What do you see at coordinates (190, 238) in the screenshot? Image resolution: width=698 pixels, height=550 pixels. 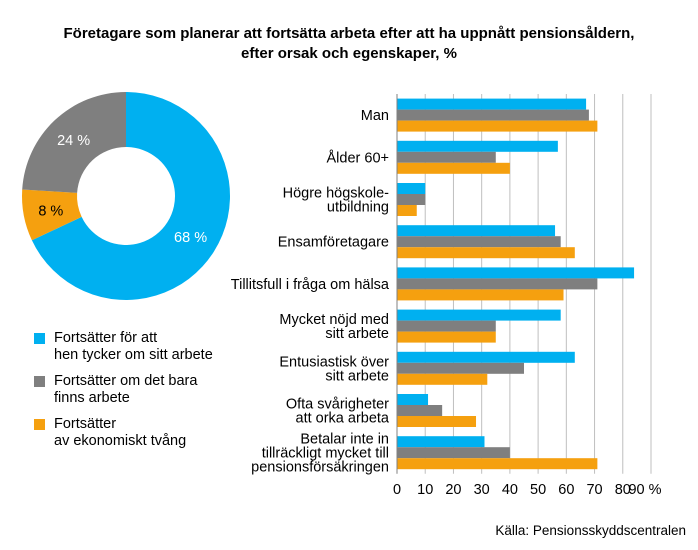 I see `donut-slice-label: 68 %` at bounding box center [190, 238].